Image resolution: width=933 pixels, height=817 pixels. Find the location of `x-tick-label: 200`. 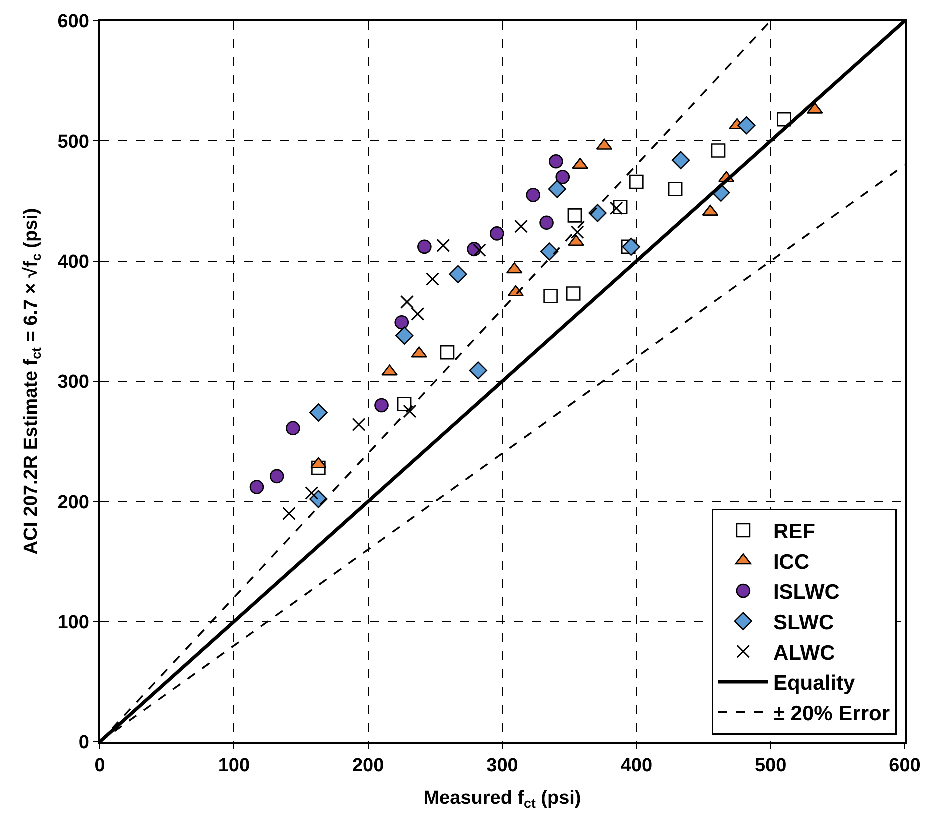

x-tick-label: 200 is located at coordinates (368, 766).